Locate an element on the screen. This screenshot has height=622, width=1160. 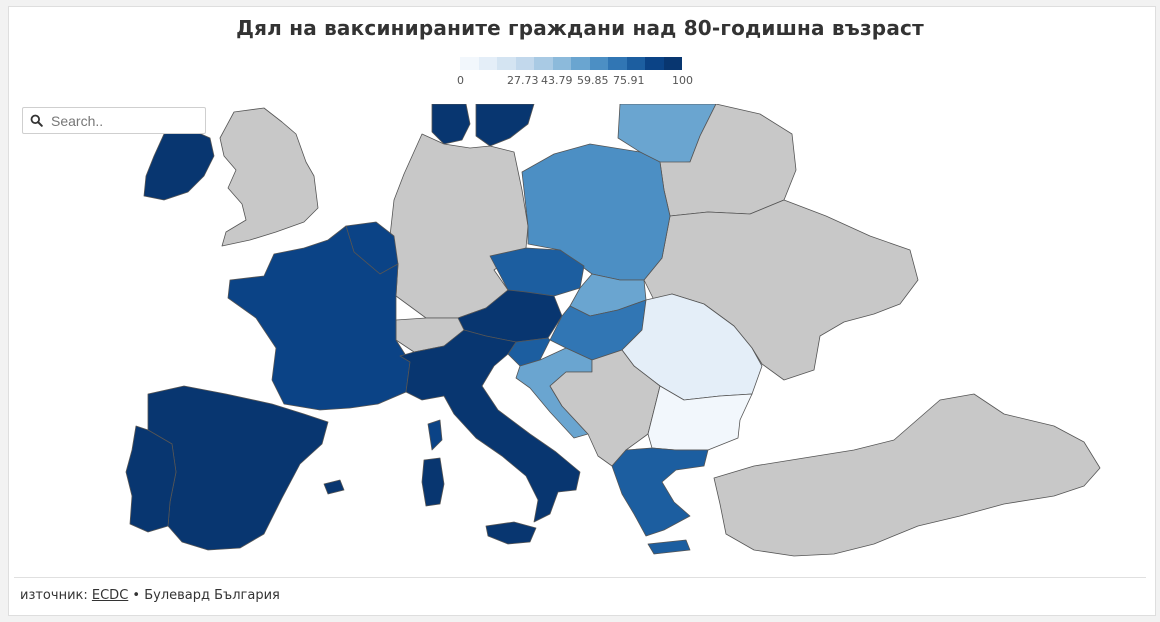
legend-label-1: 27.73 is located at coordinates (523, 80).